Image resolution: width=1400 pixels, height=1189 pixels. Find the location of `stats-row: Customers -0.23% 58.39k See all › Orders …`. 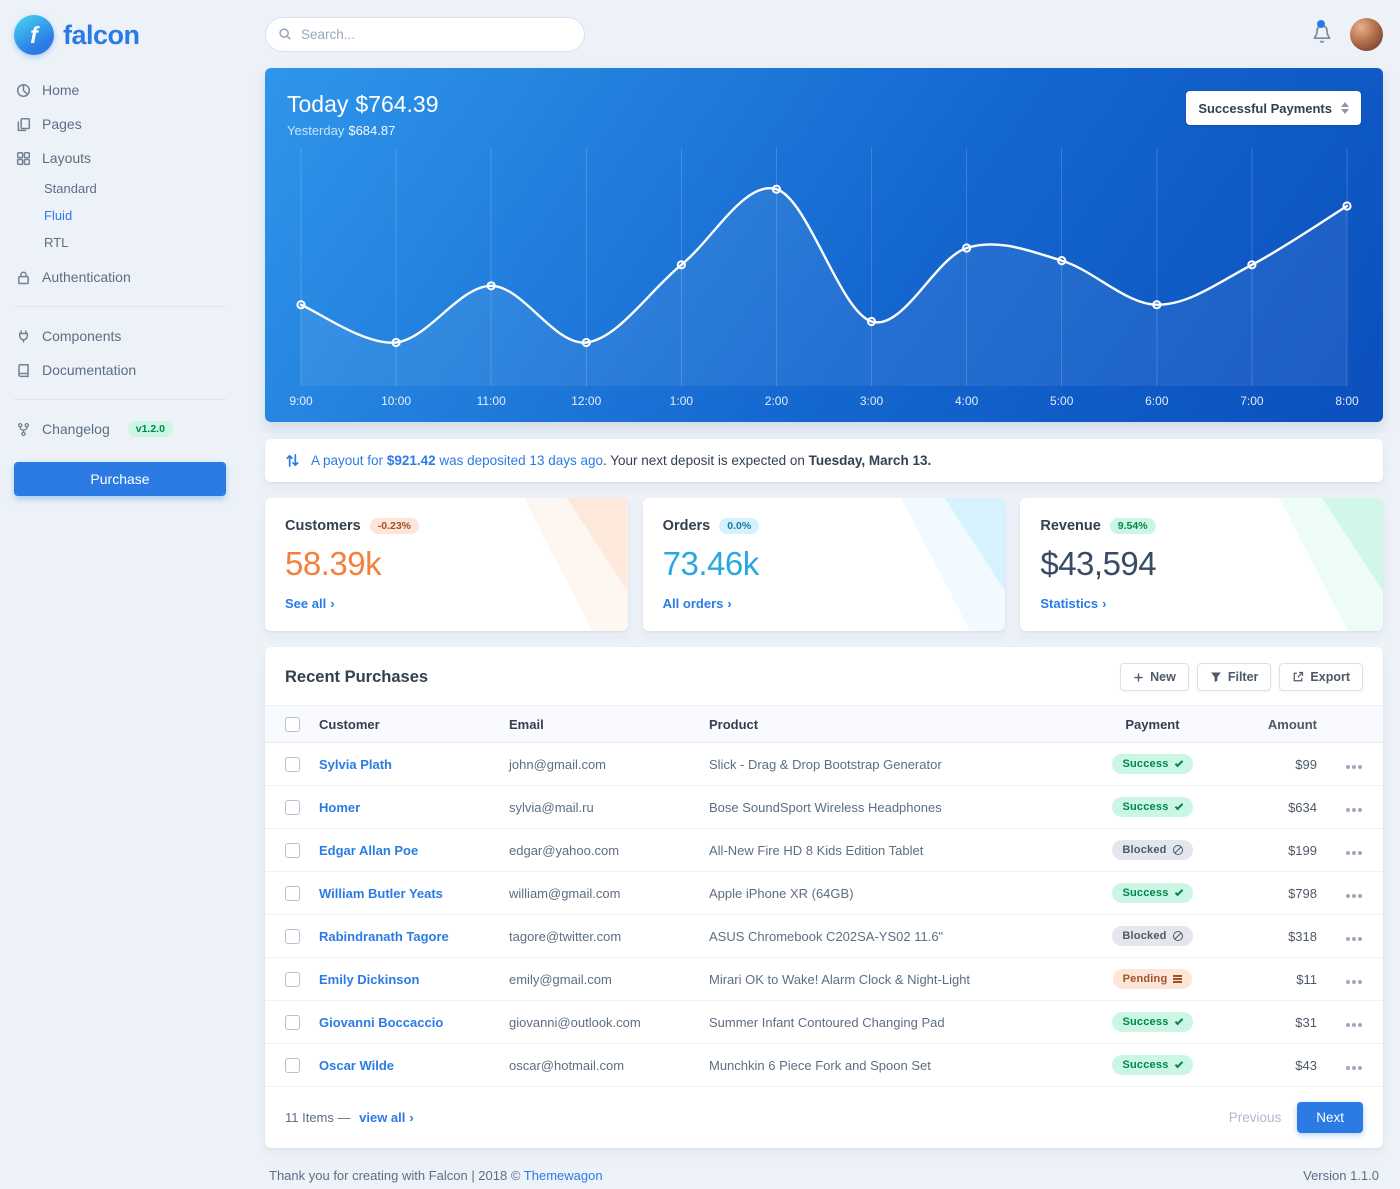

stats-row: Customers -0.23% 58.39k See all › Orders … is located at coordinates (824, 564).